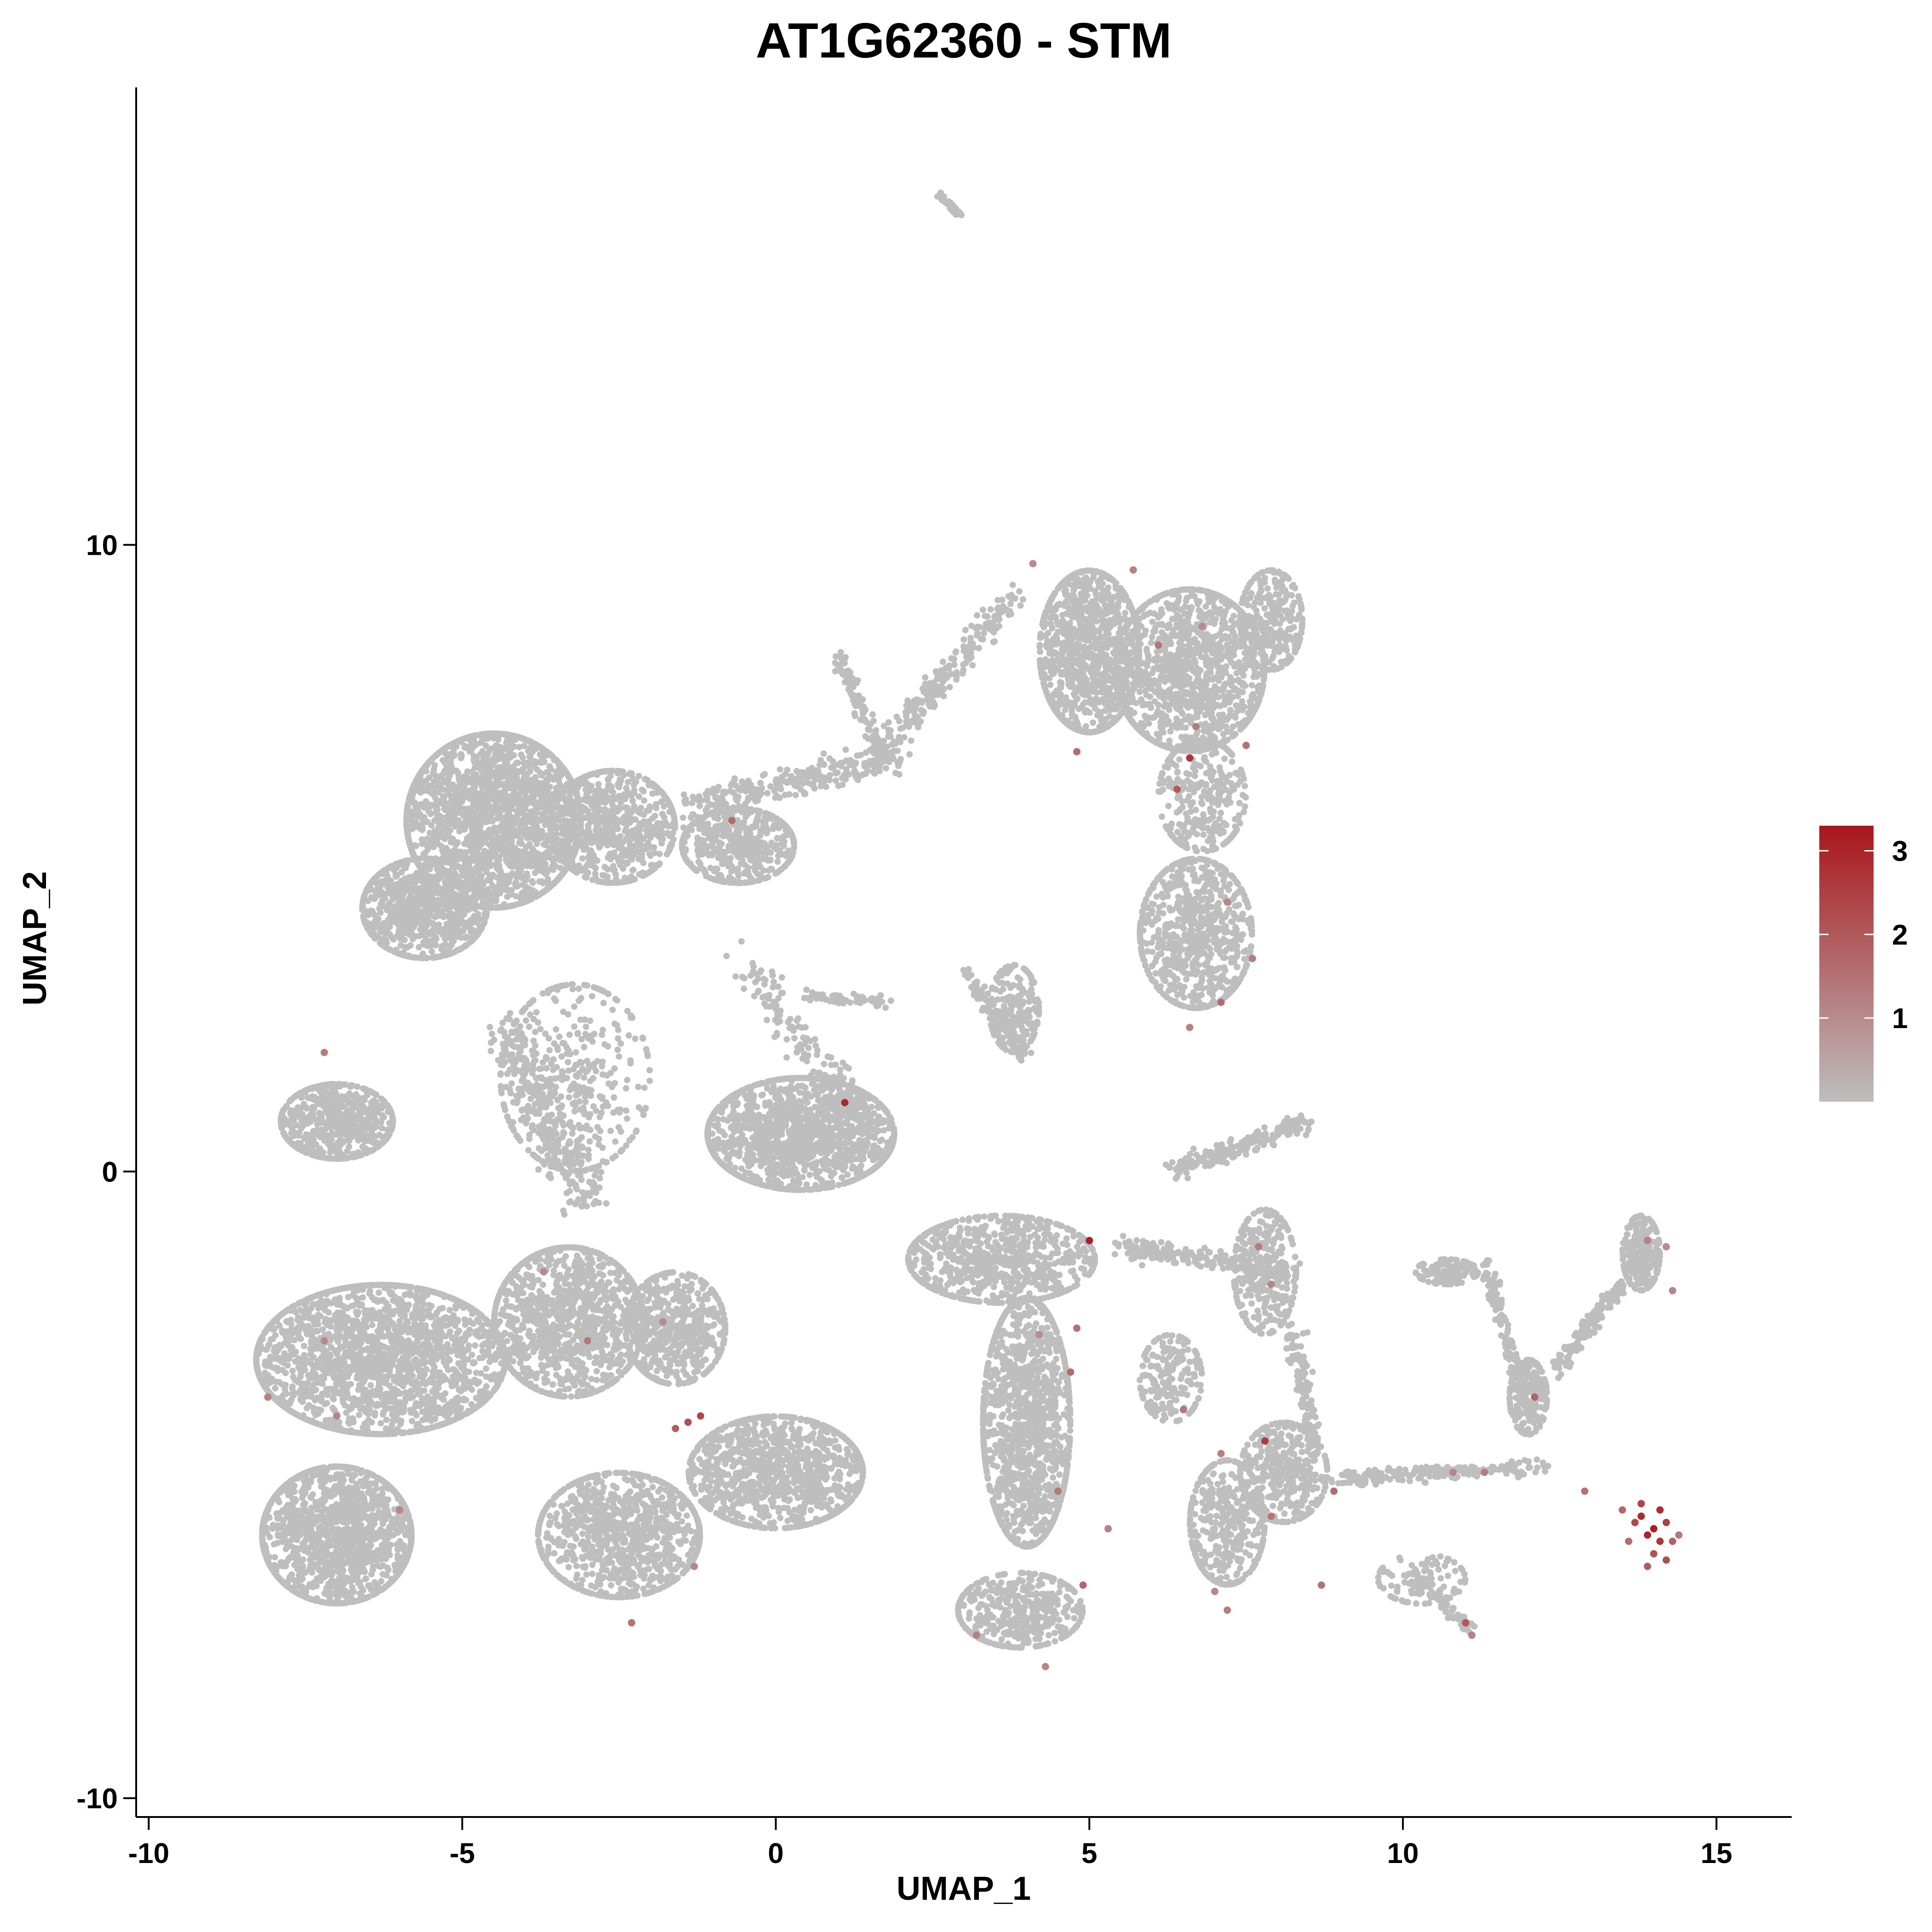 The image size is (1932, 1932). What do you see at coordinates (1846, 964) in the screenshot?
I see `legend-colorbar` at bounding box center [1846, 964].